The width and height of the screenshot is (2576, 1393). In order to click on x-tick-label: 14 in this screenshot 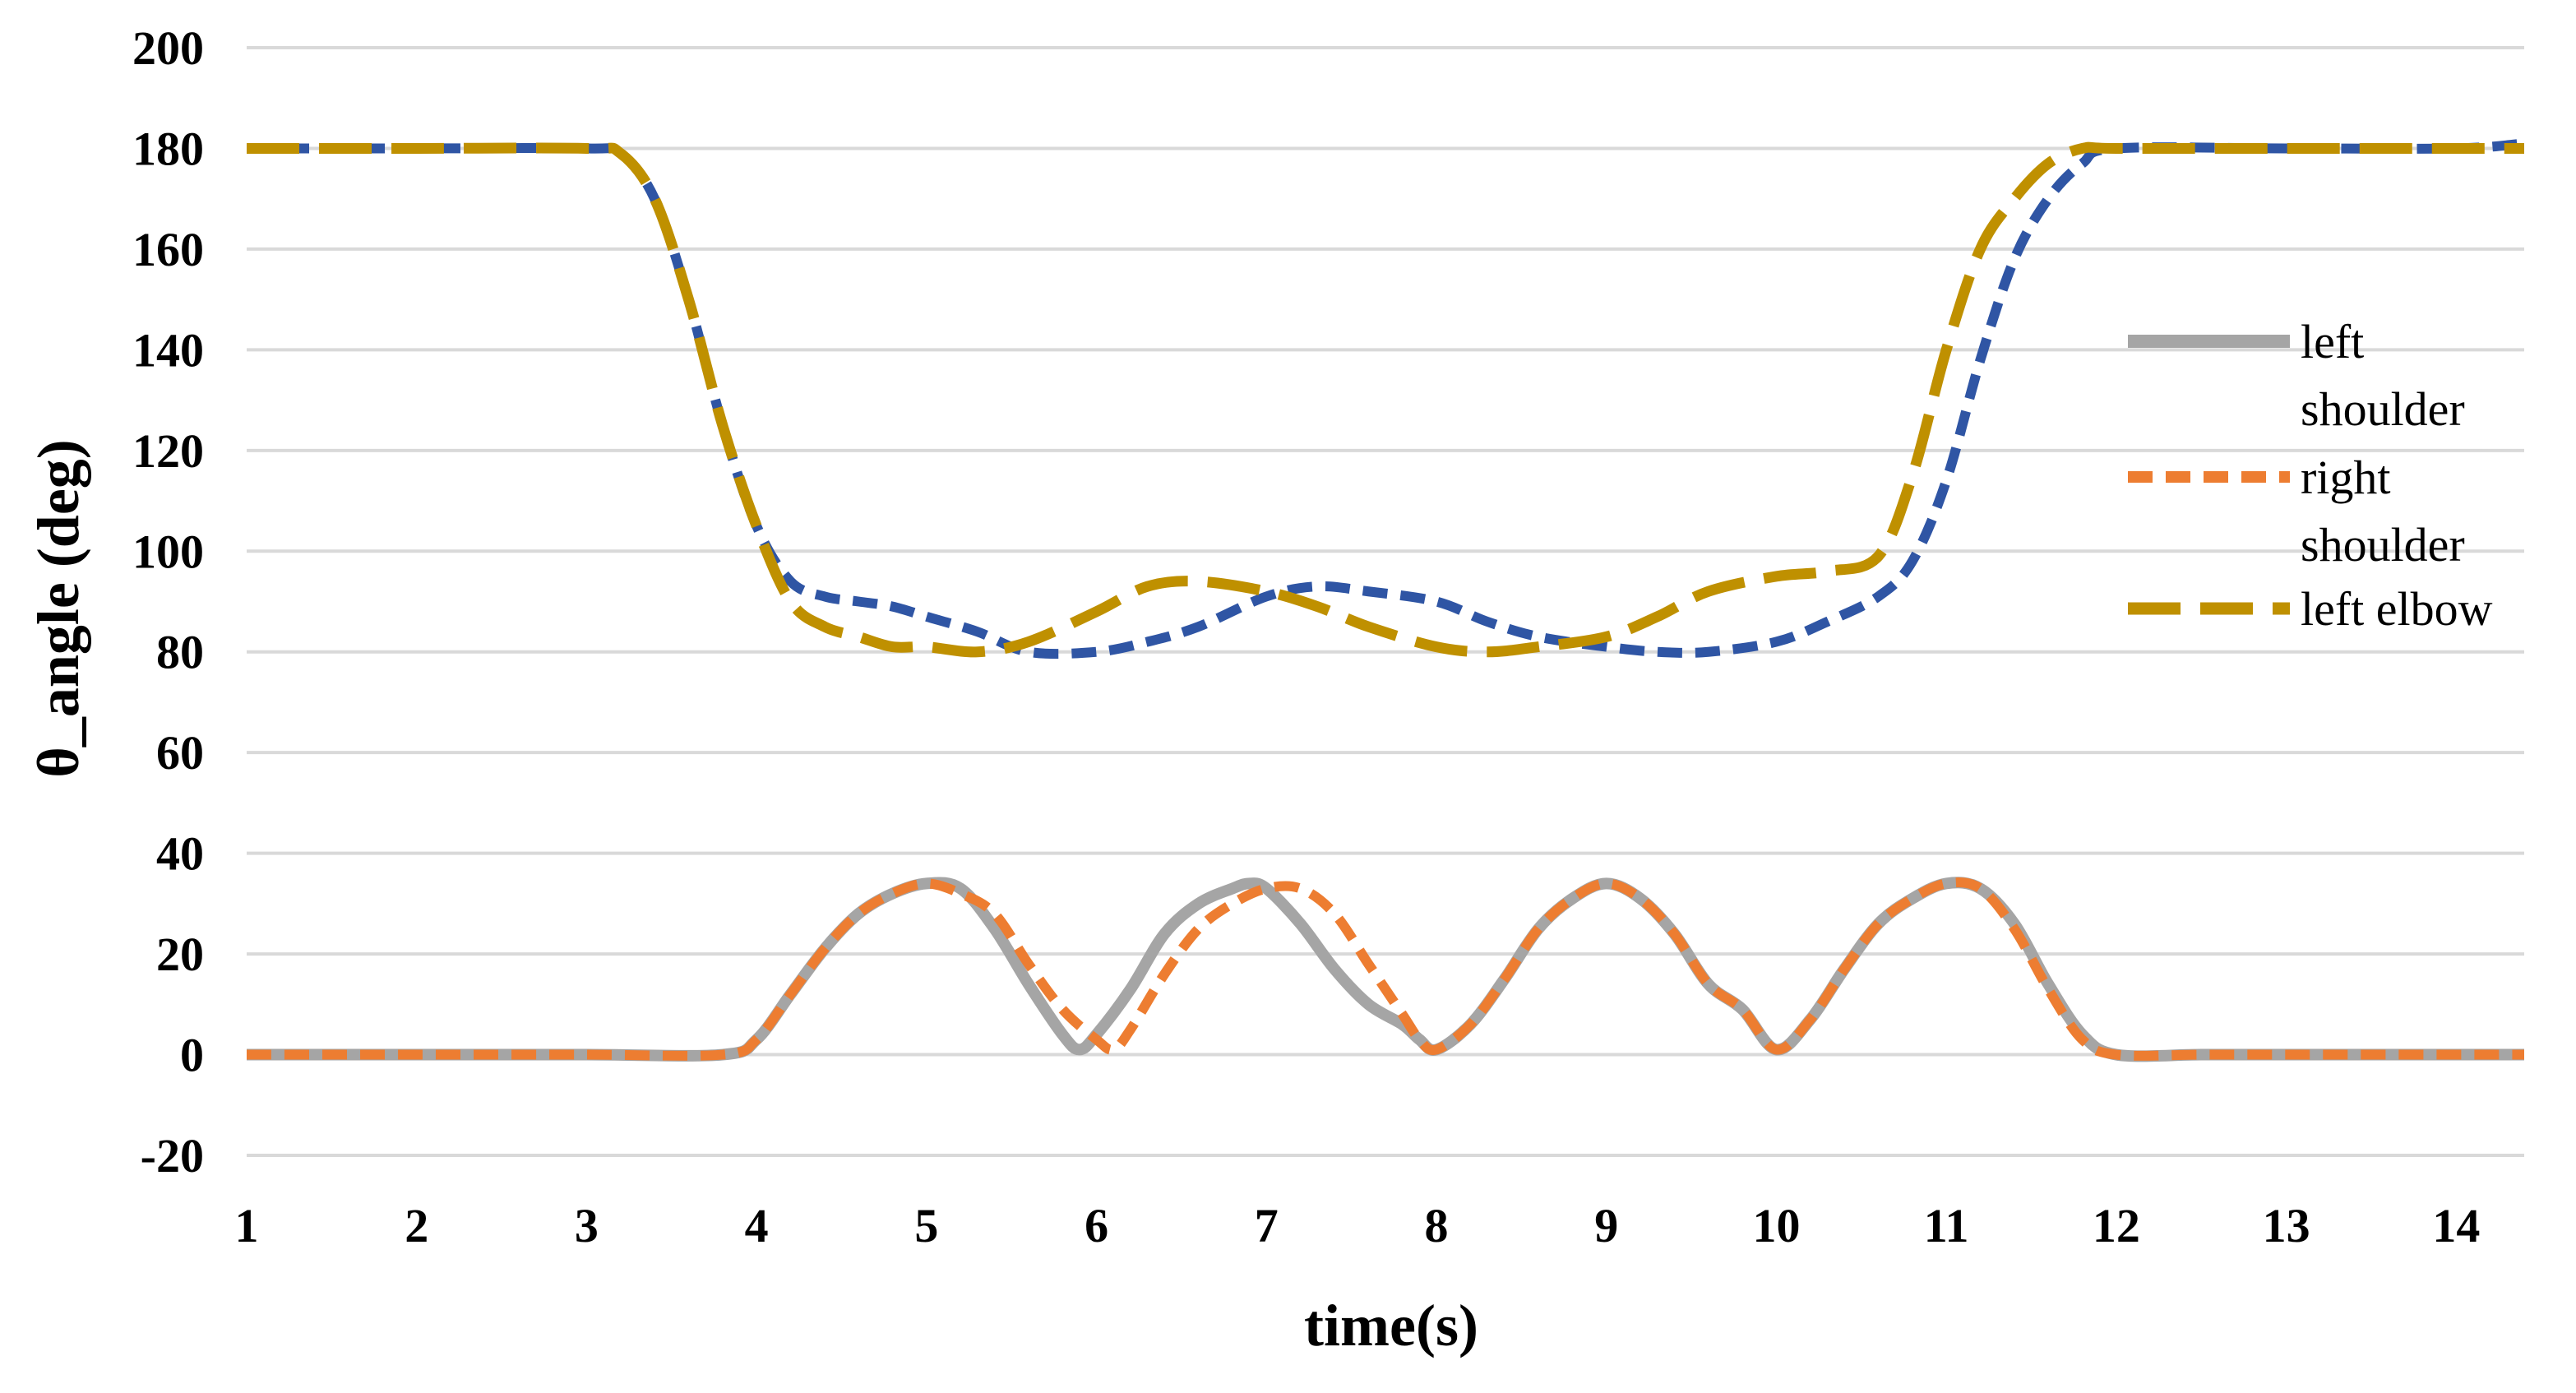, I will do `click(2456, 1225)`.